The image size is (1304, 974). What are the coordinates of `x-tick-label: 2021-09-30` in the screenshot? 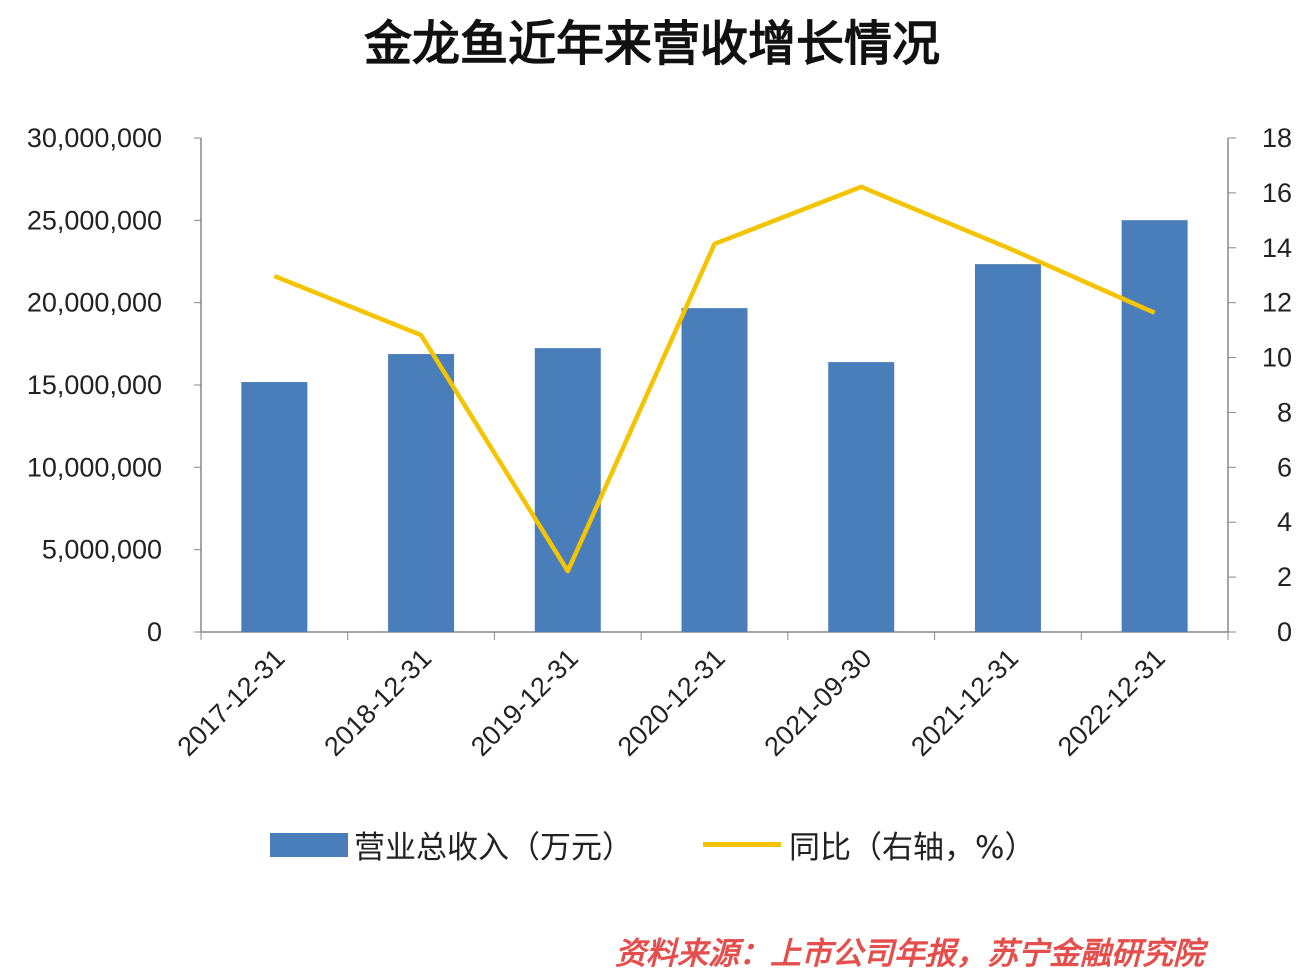 It's located at (818, 702).